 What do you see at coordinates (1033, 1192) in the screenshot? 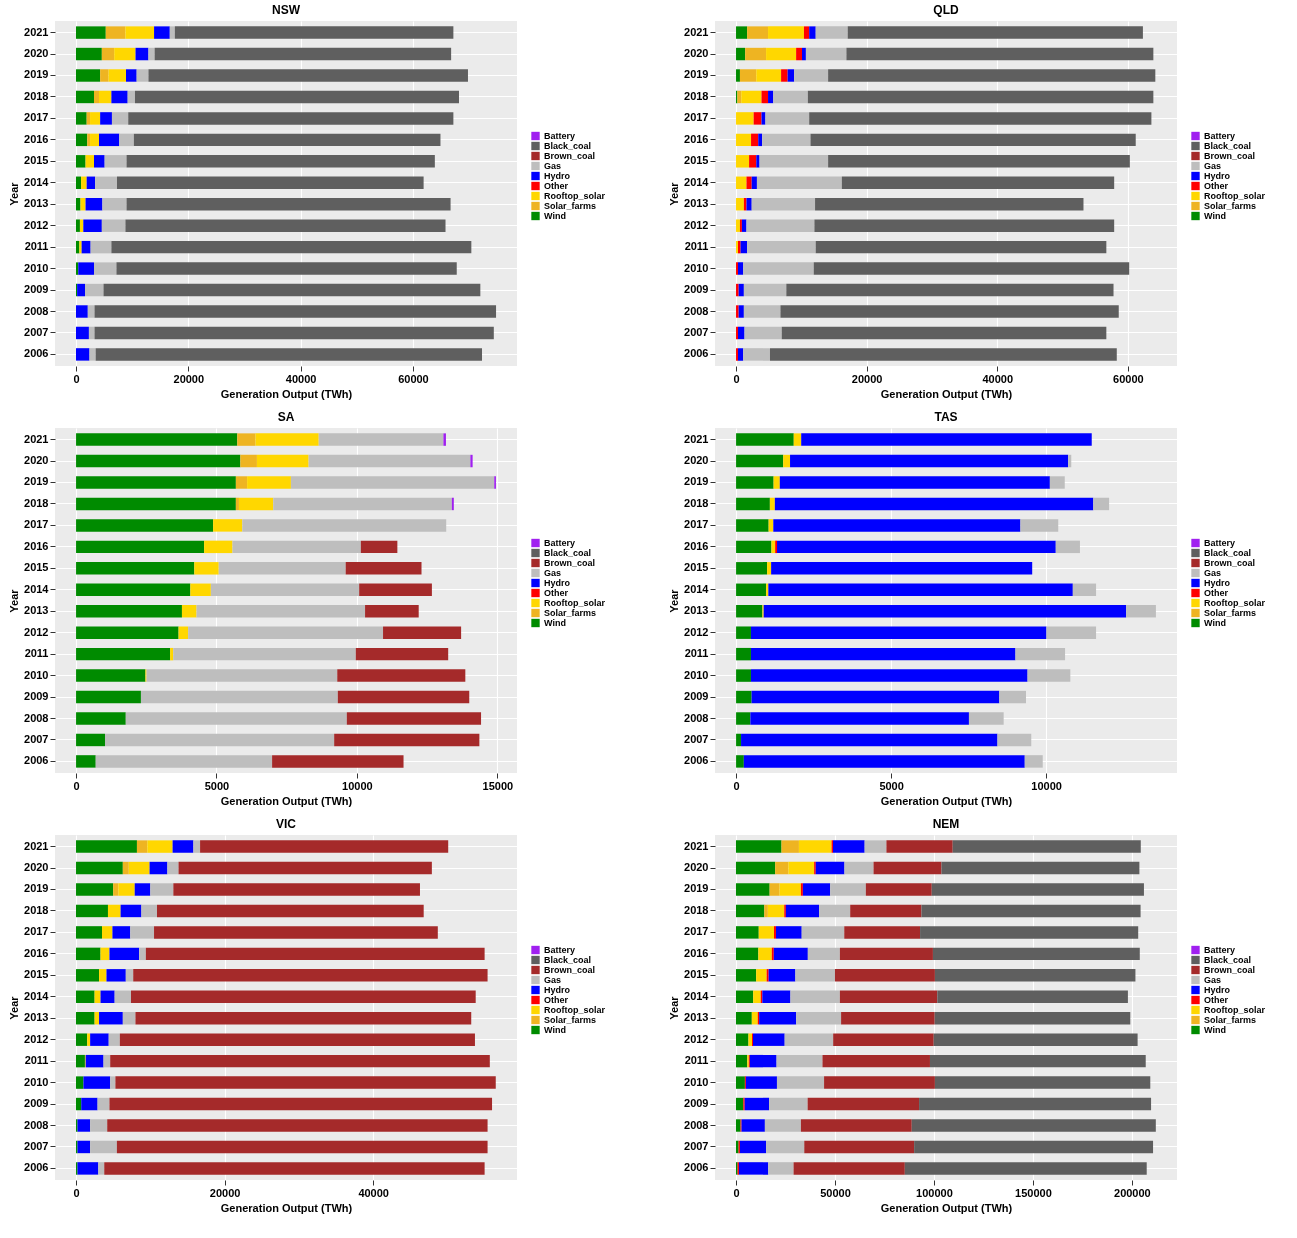
I see `x-tick-label: 150000` at bounding box center [1033, 1192].